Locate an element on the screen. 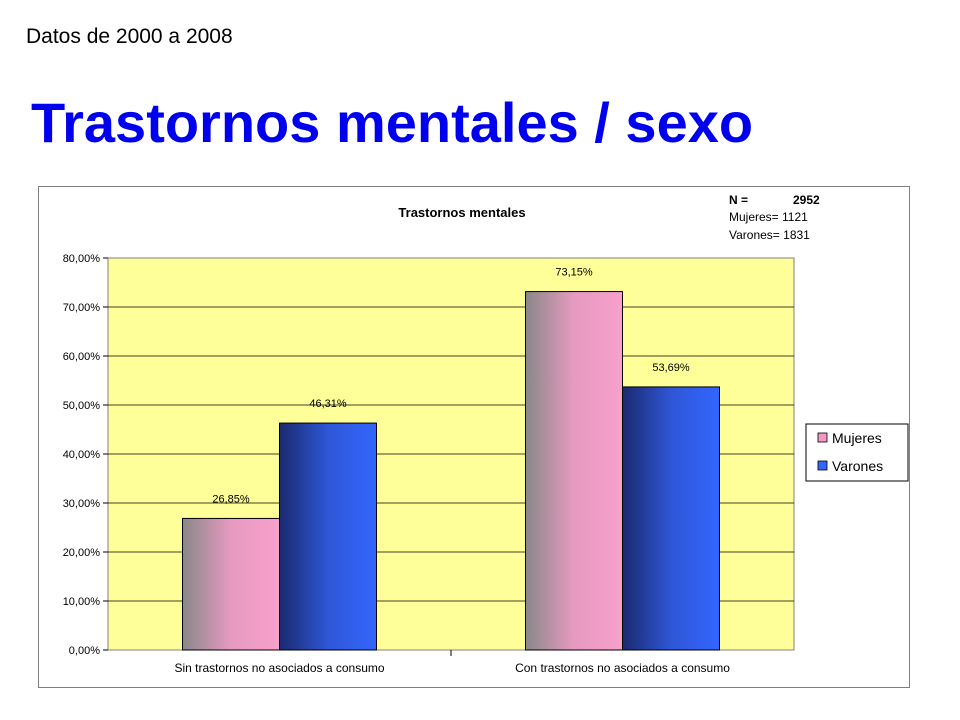  data-label-varones-1: 46,31% is located at coordinates (328, 404).